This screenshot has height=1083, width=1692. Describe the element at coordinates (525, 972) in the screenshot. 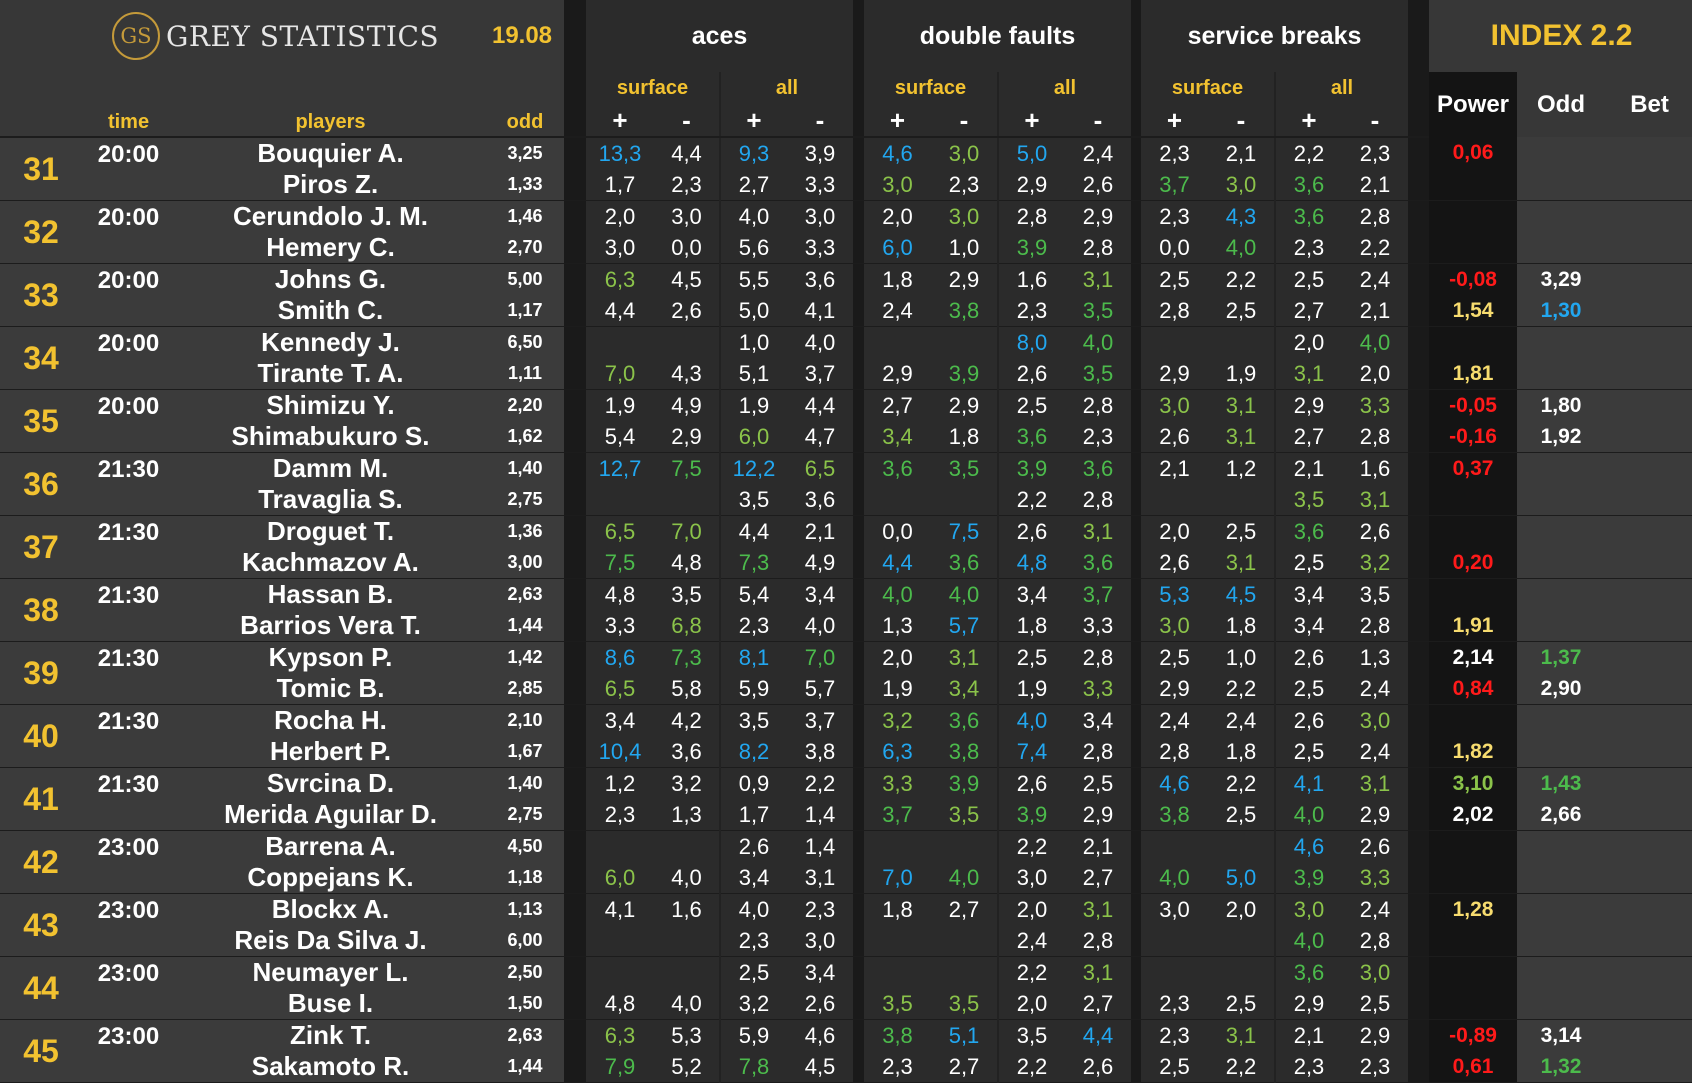

I see `player-odd: 2,50` at that location.